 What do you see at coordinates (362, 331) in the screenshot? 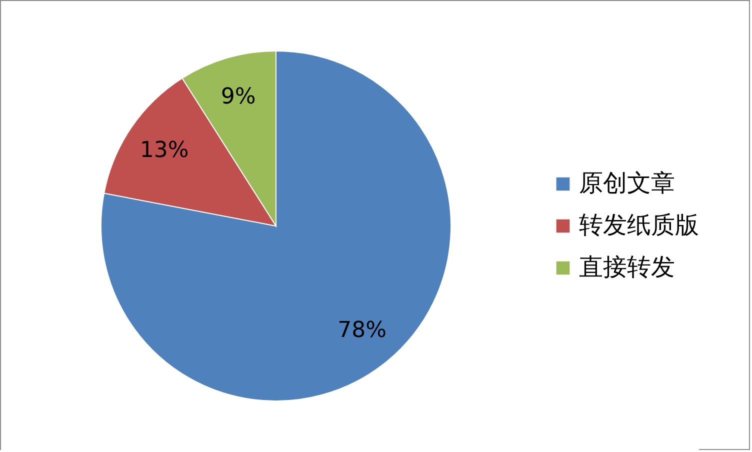
I see `data-label: 78%` at bounding box center [362, 331].